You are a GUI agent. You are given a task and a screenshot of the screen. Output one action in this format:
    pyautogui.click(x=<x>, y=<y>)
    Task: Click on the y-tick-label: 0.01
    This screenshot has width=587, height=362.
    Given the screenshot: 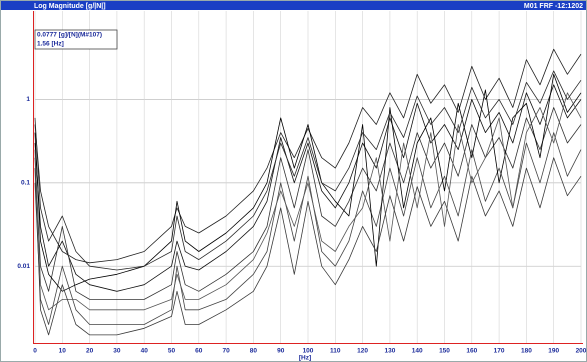 What is the action you would take?
    pyautogui.click(x=23, y=266)
    